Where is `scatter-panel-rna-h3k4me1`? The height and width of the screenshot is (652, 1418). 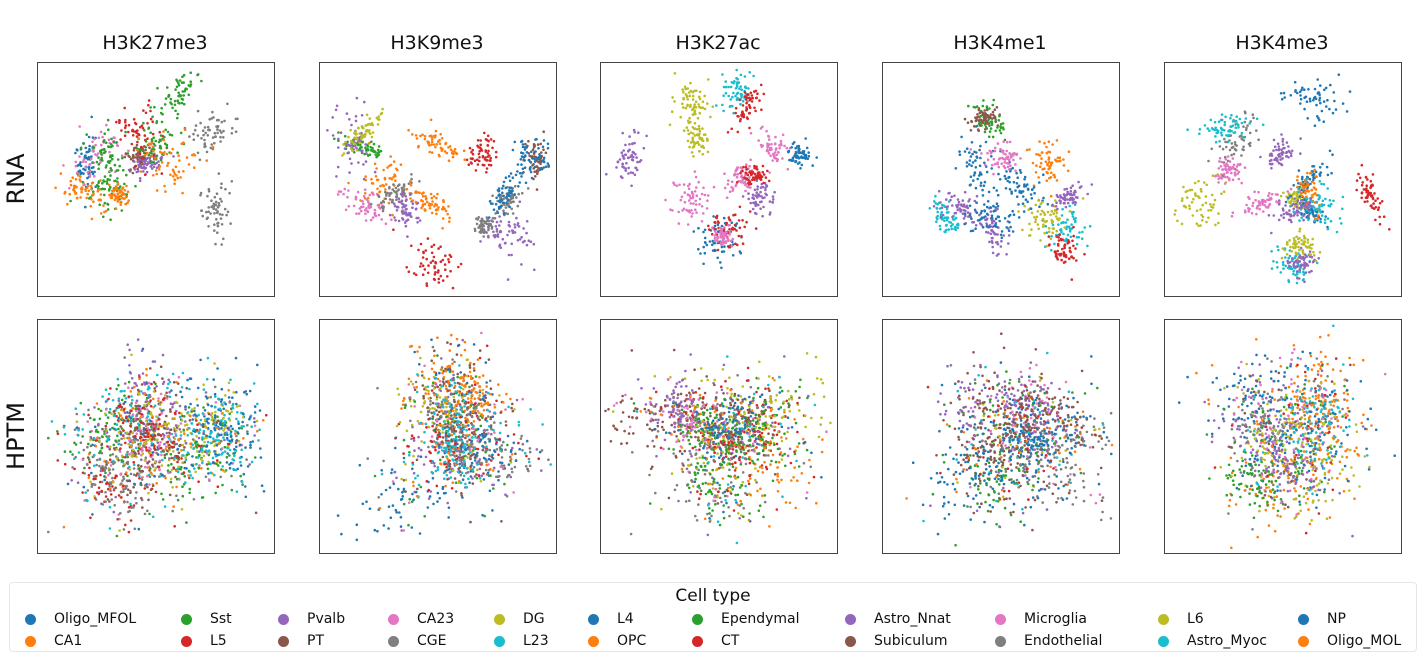
scatter-panel-rna-h3k4me1 is located at coordinates (1001, 179).